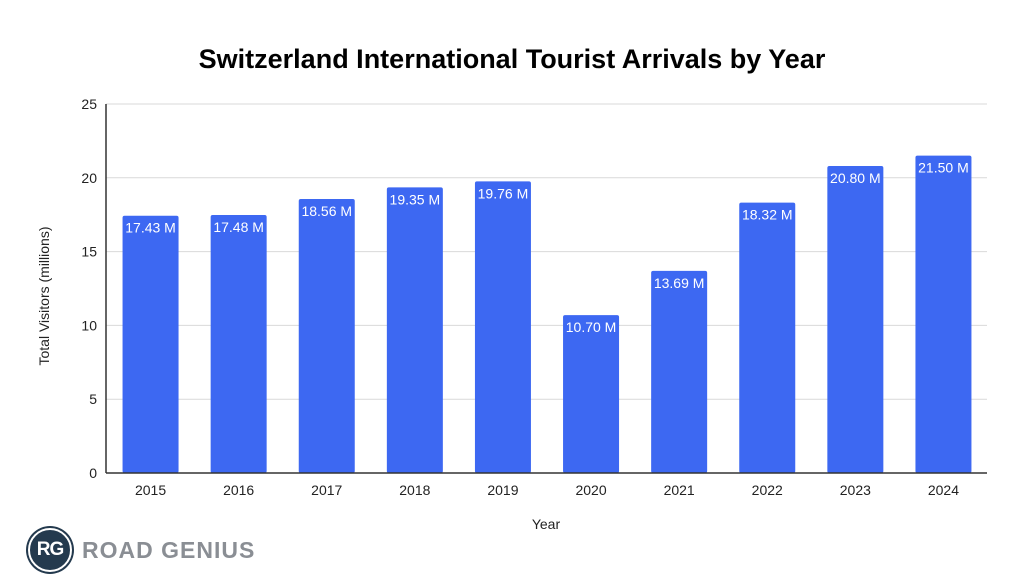  What do you see at coordinates (150, 490) in the screenshot?
I see `x-tick-label: 2015` at bounding box center [150, 490].